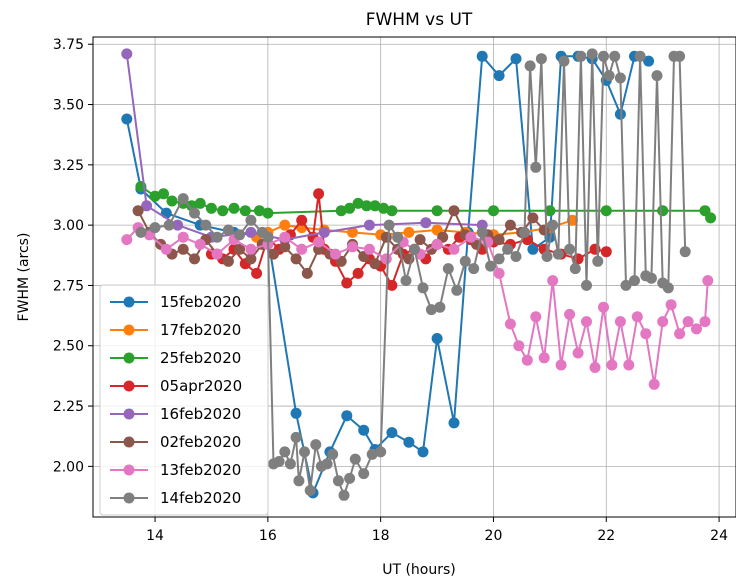 This screenshot has width=736, height=578. Describe the element at coordinates (68, 166) in the screenshot. I see `y-tick-label: 3.25` at that location.